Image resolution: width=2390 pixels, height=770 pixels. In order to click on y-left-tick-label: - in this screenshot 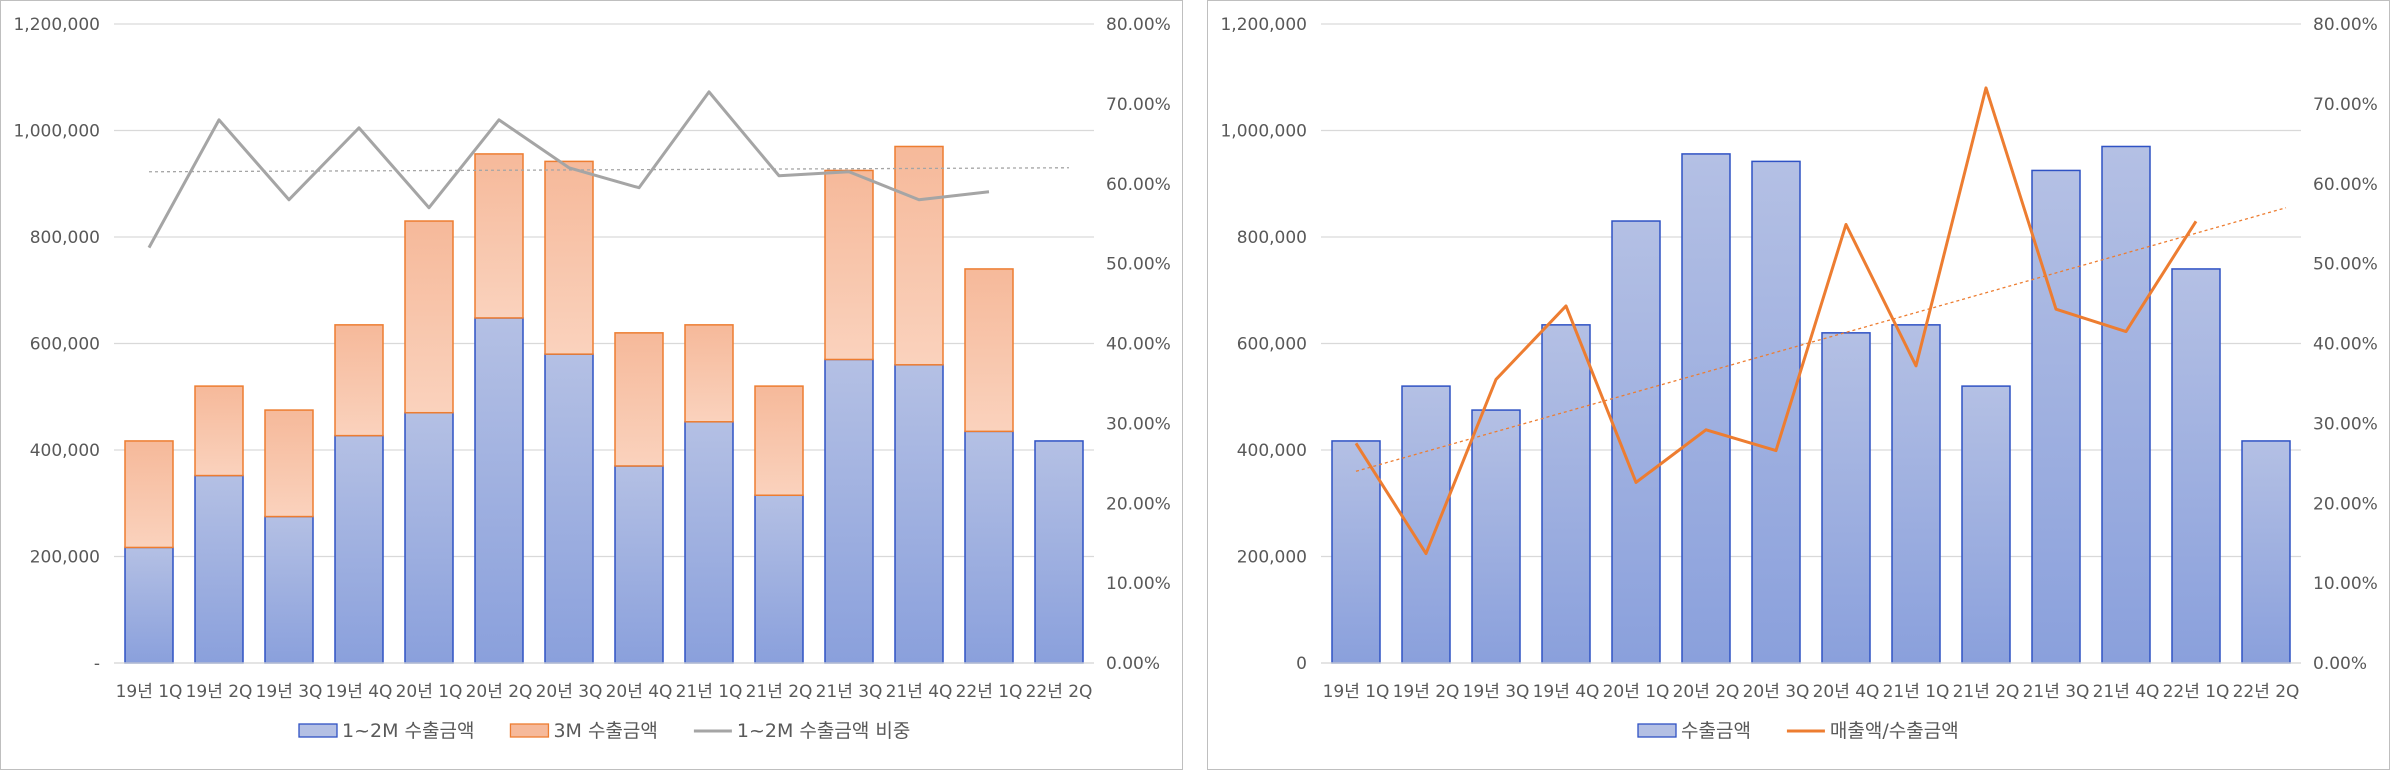, I will do `click(97, 664)`.